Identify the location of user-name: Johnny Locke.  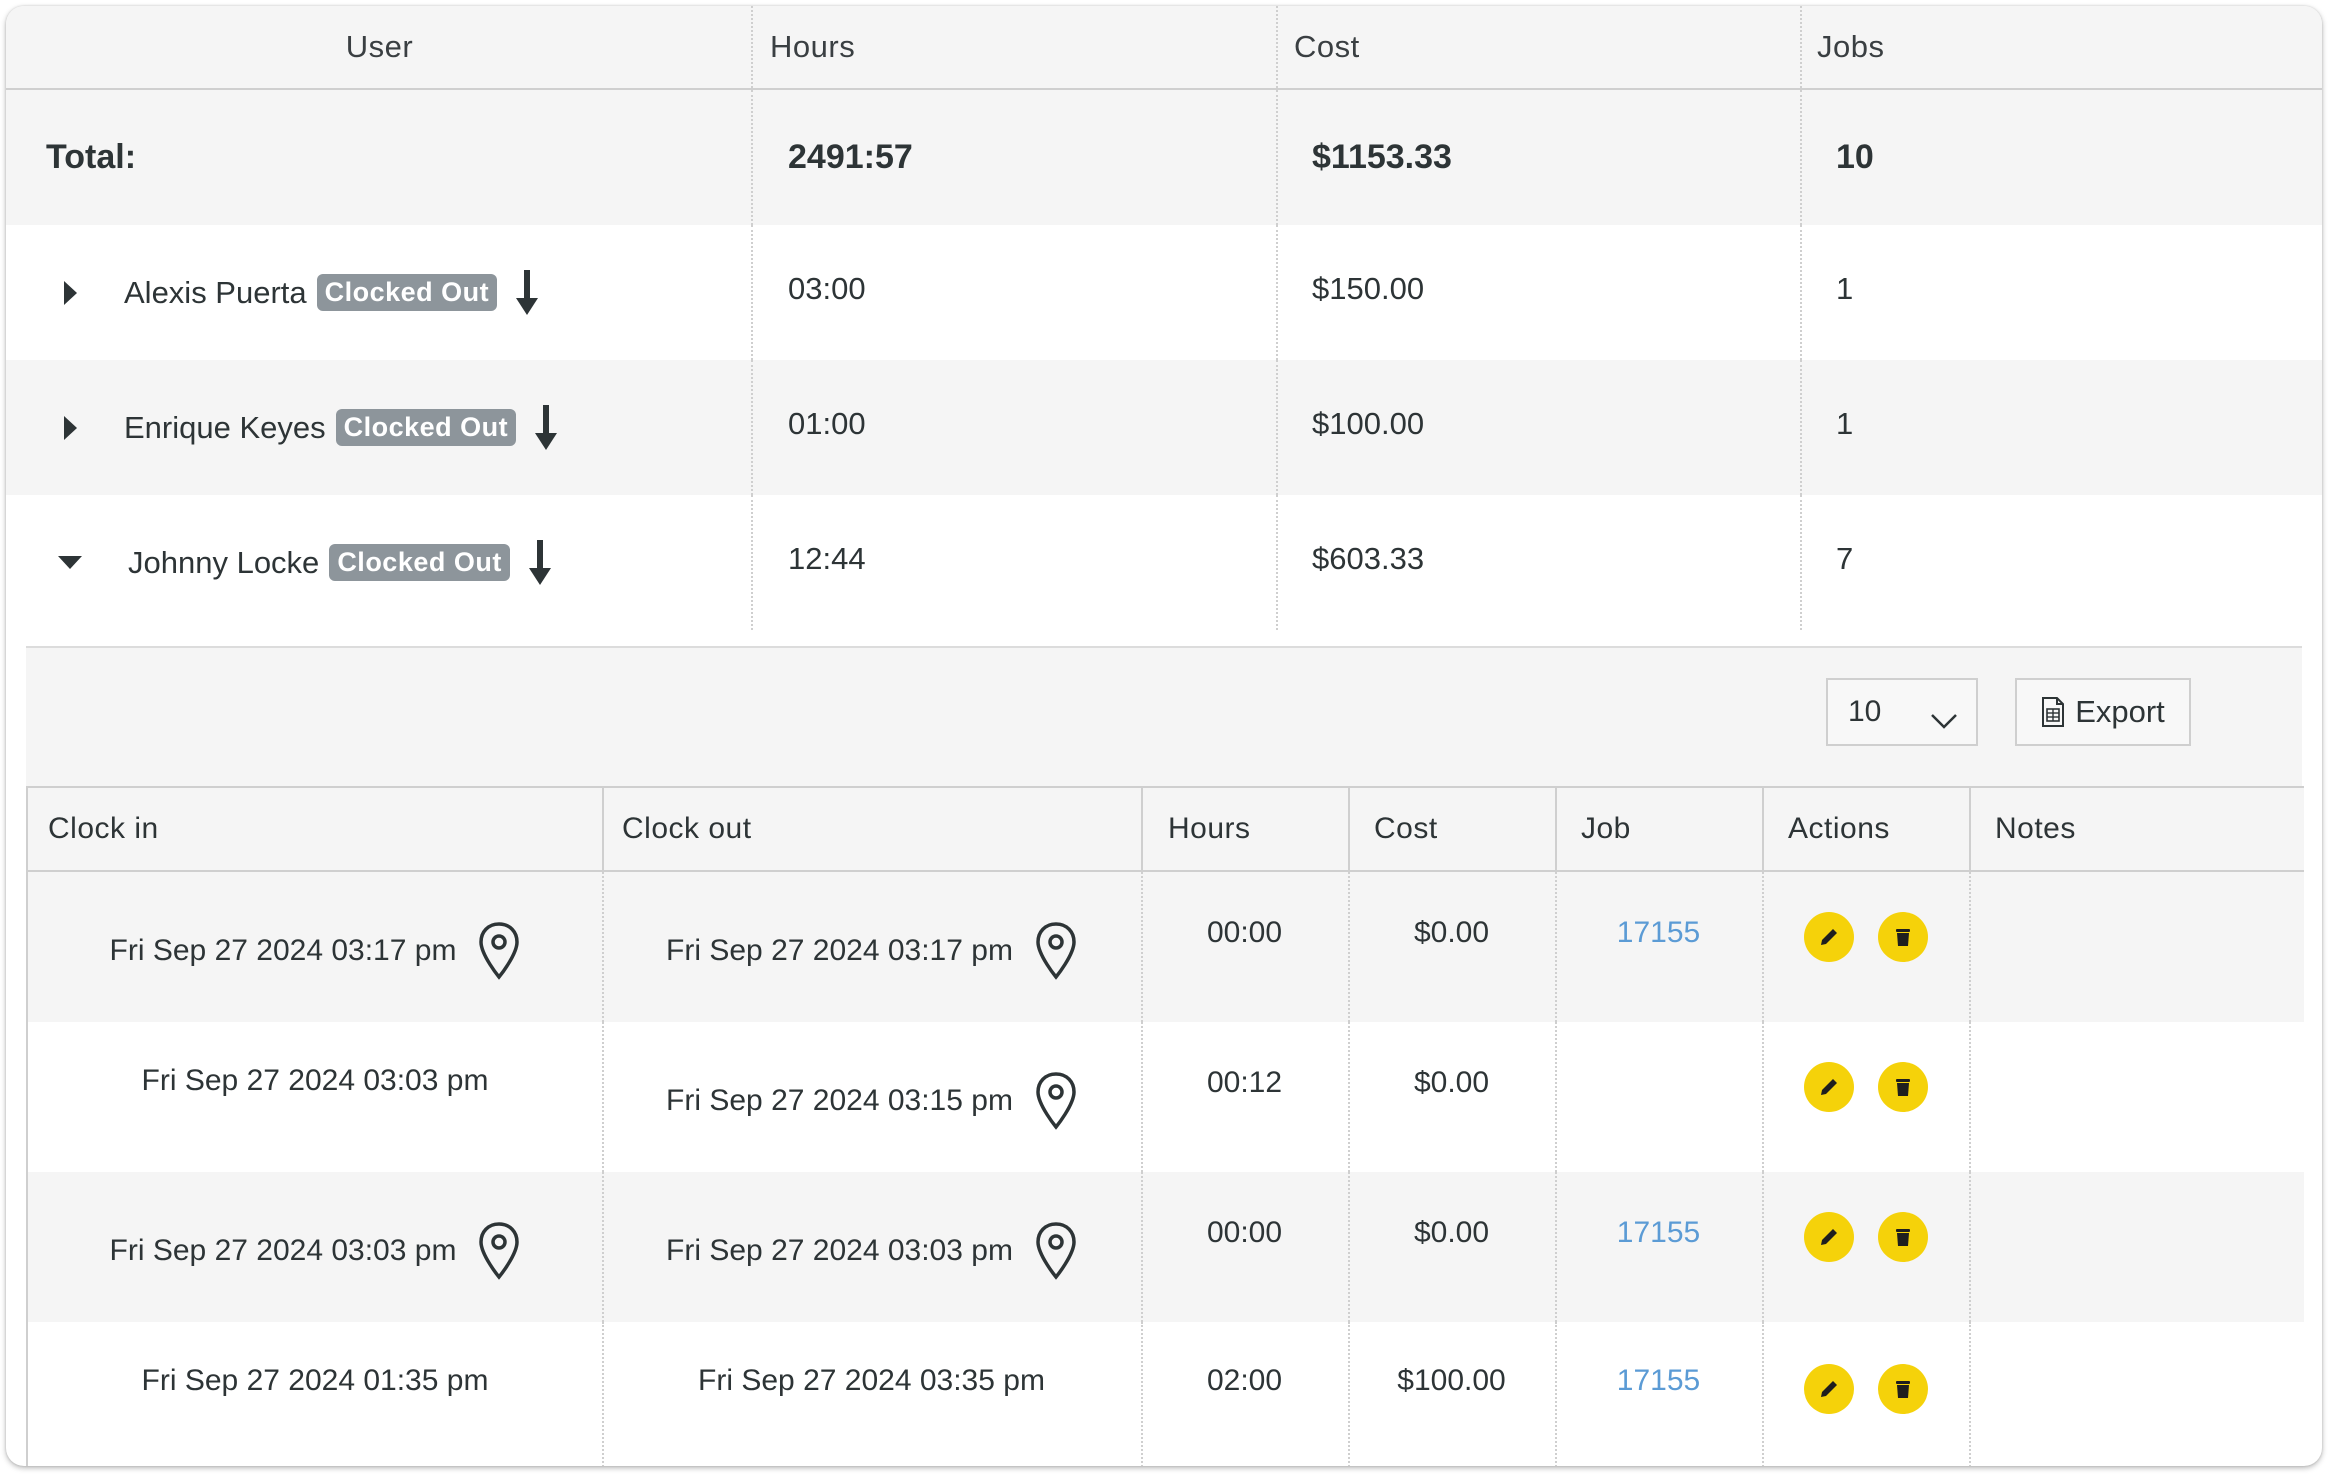
(224, 562).